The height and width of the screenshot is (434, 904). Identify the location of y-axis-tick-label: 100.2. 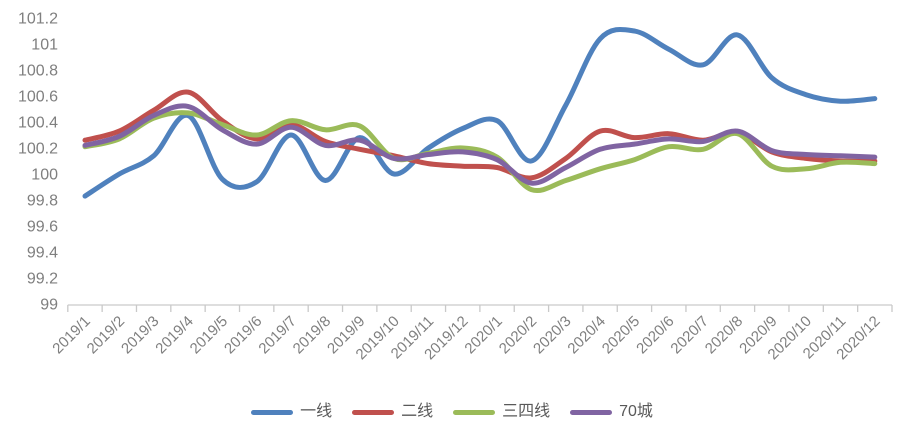
(38, 149).